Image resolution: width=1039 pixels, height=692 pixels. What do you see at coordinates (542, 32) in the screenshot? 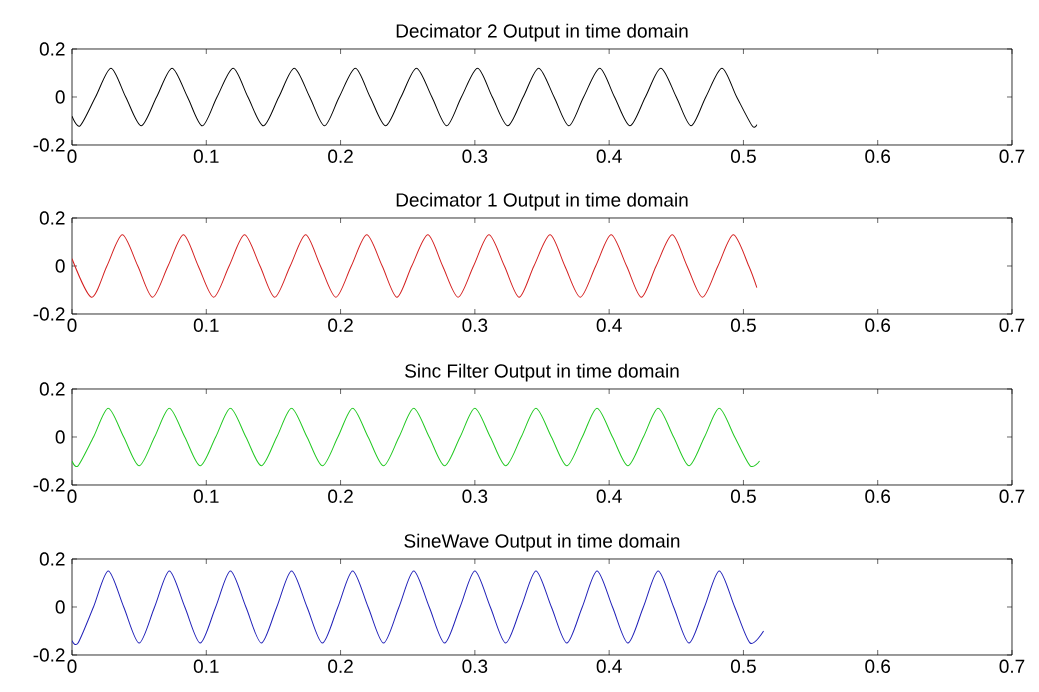
I see `chart-title: Decimator 2 Output in time domain` at bounding box center [542, 32].